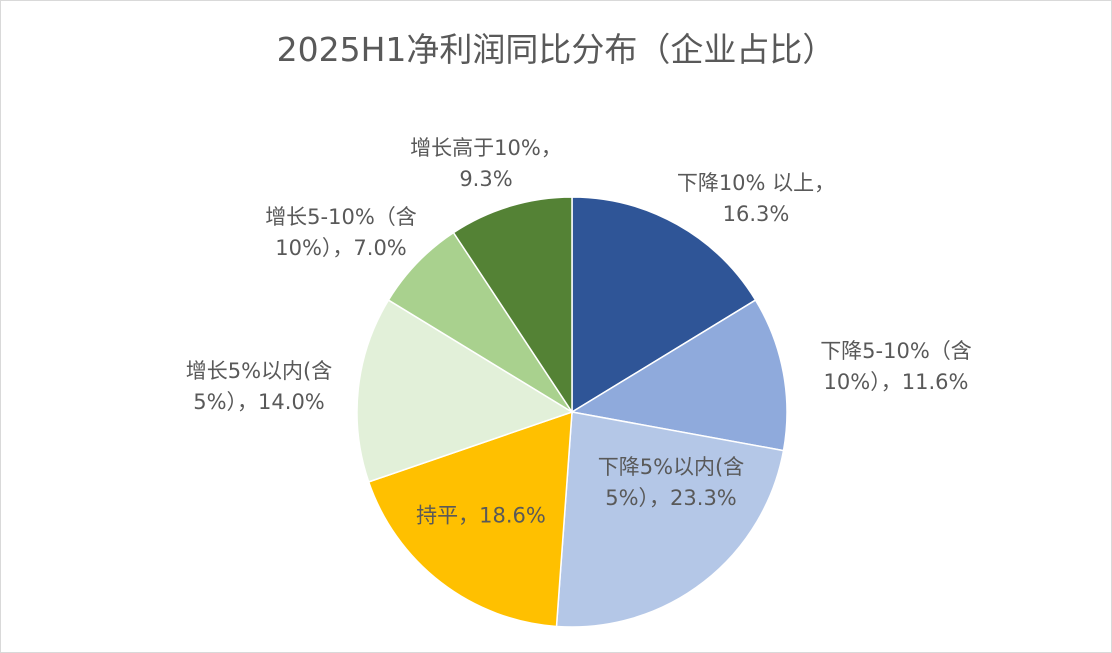 The height and width of the screenshot is (653, 1112). I want to click on data-label-line1: 持平，18.6%, so click(481, 515).